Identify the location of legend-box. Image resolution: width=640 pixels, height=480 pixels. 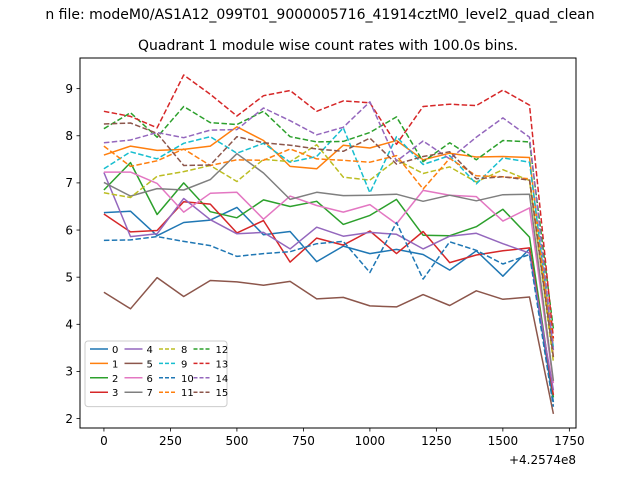
(156, 374).